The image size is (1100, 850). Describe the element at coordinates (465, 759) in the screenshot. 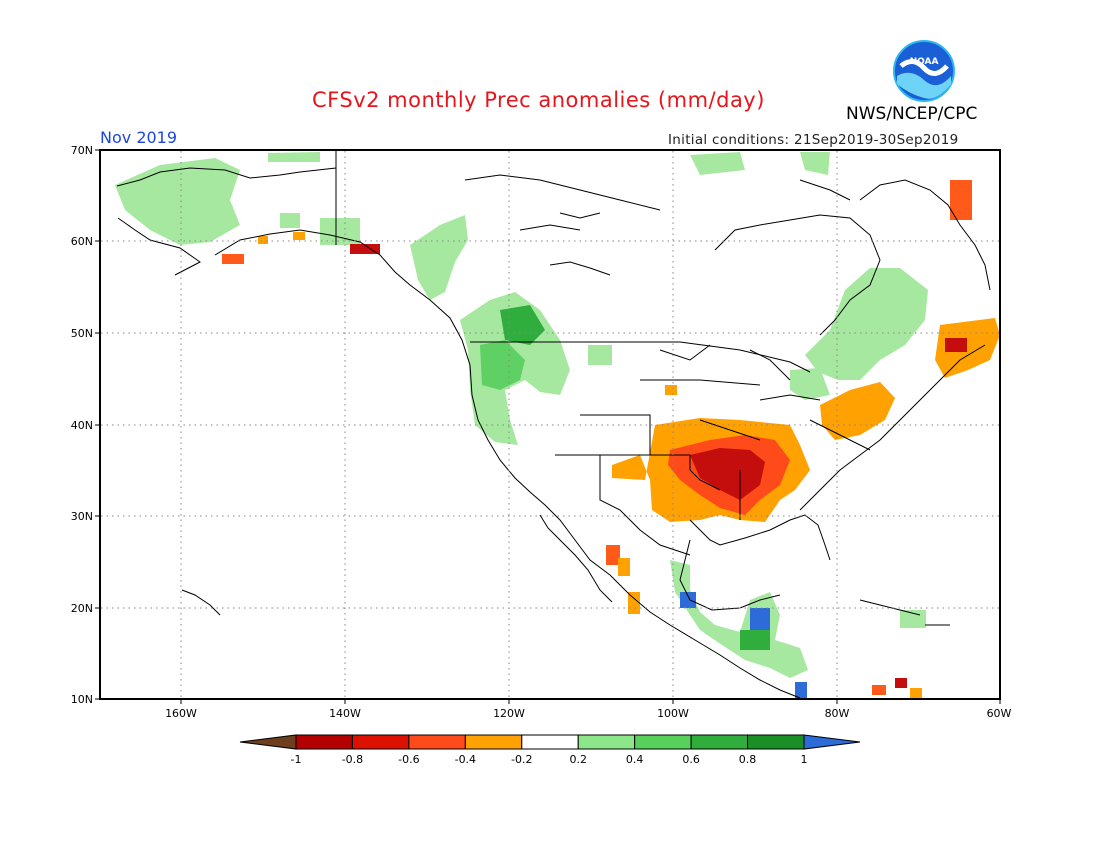

I see `colorbar-tick-label: -0.4` at that location.